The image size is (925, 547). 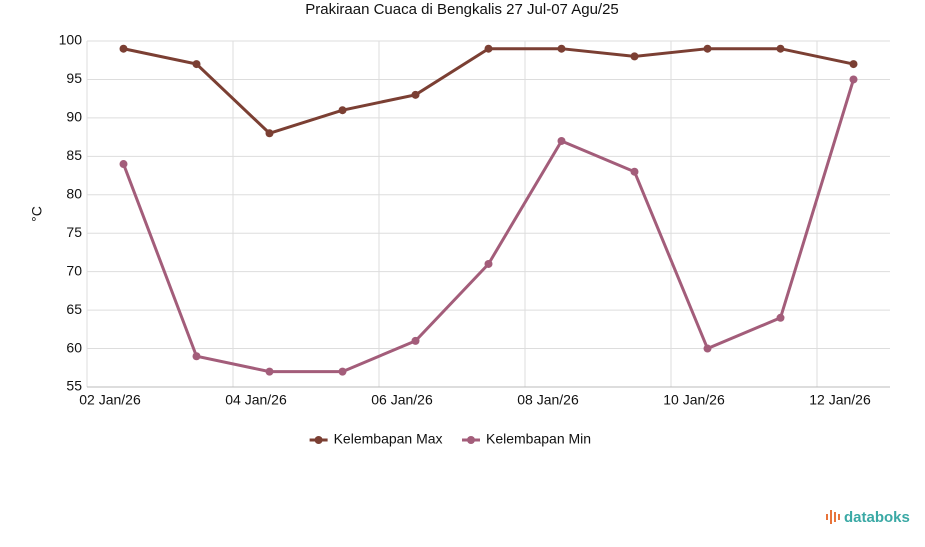 I want to click on x-tick-label: 04 Jan/26, so click(x=256, y=400).